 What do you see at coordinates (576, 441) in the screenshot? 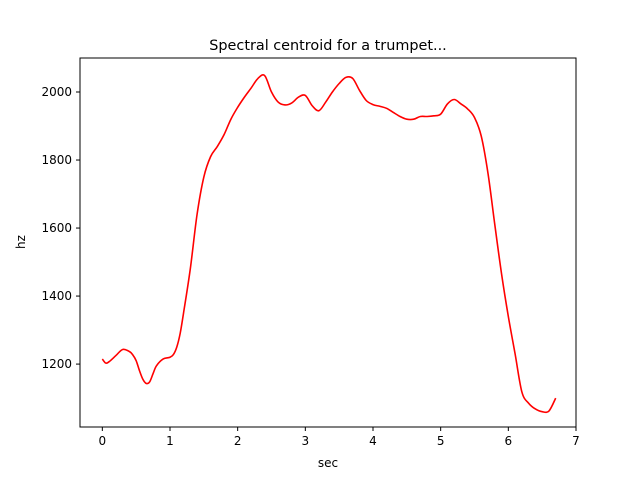
I see `x-tick-label: 7` at bounding box center [576, 441].